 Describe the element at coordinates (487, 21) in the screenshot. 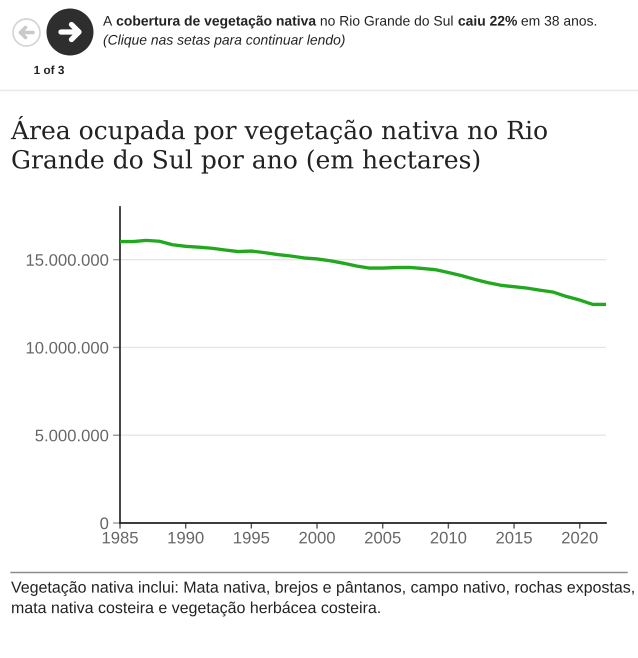

I see `text: caiu 22%` at that location.